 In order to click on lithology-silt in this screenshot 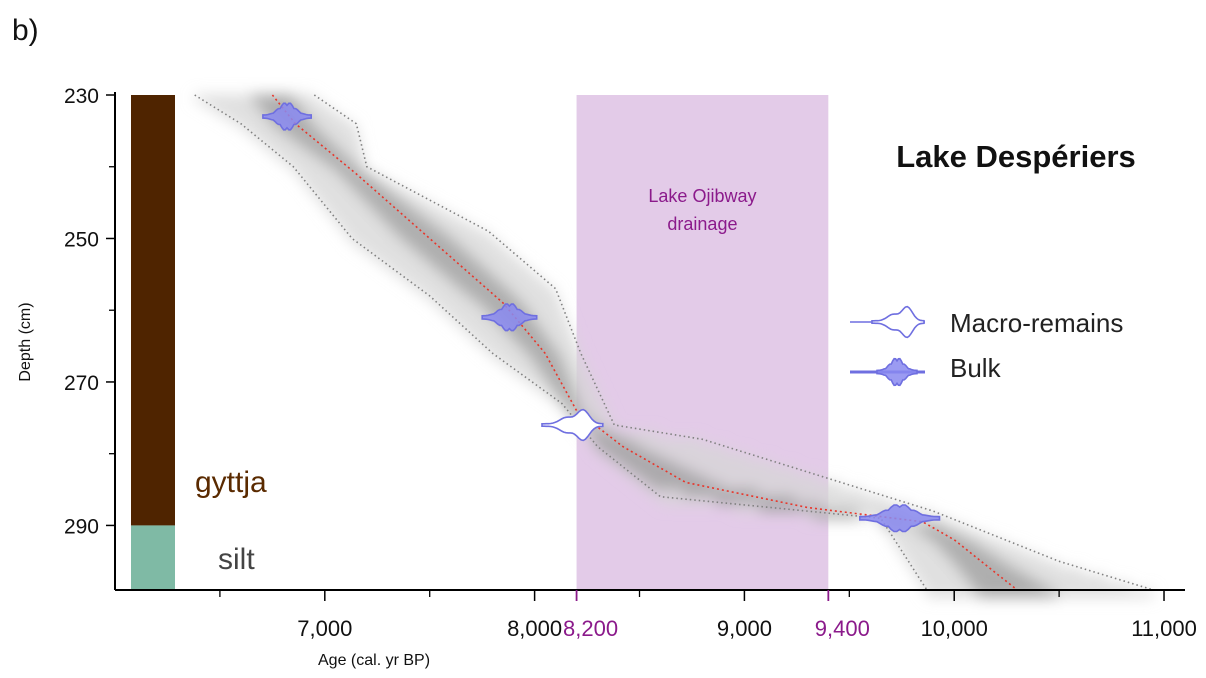, I will do `click(153, 557)`.